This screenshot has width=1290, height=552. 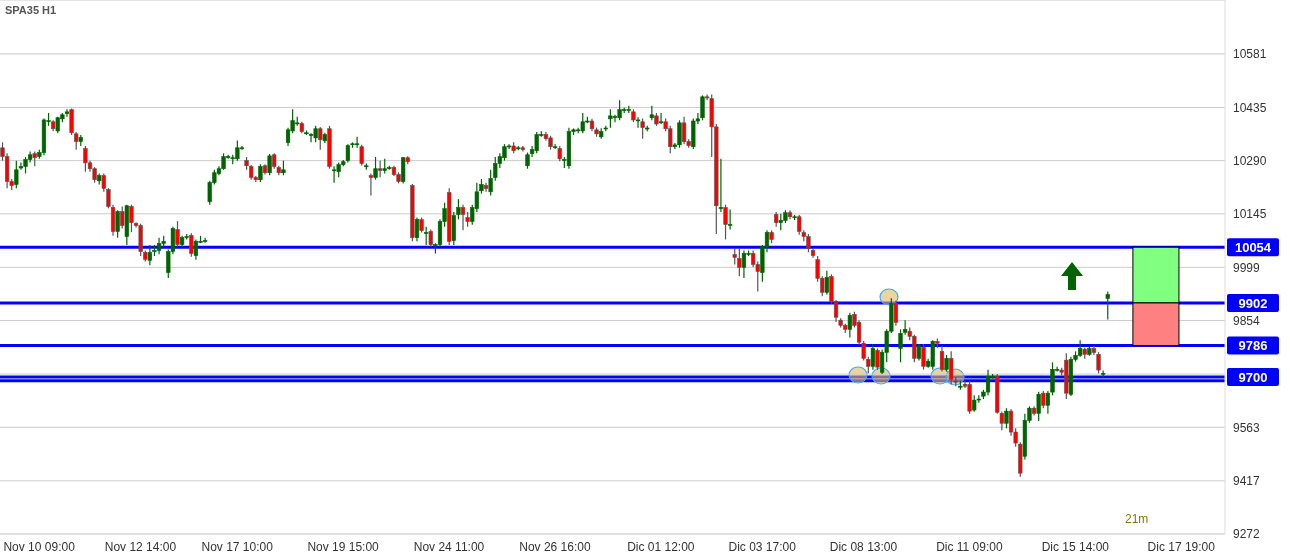 I want to click on y-tick-label: 9563, so click(x=1247, y=427).